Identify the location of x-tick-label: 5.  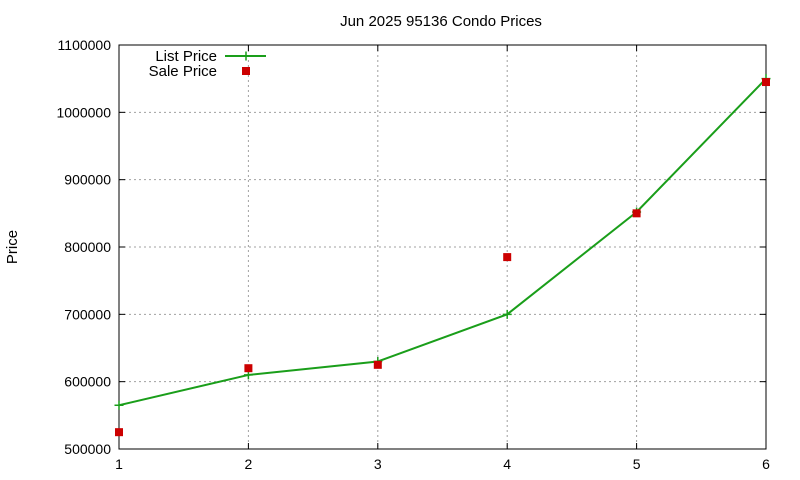
(637, 464).